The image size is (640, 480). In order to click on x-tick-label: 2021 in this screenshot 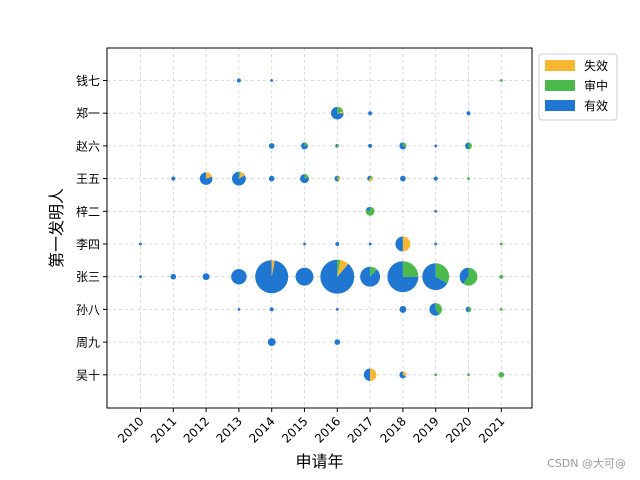, I will do `click(491, 429)`.